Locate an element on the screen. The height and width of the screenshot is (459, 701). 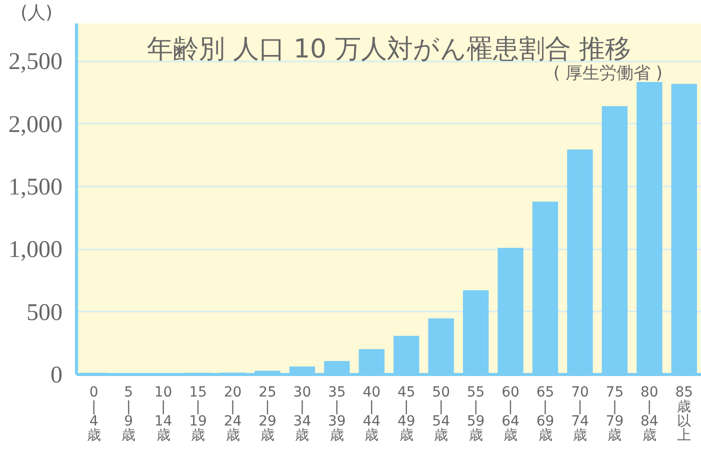
y-axis-title: (人) is located at coordinates (36, 13).